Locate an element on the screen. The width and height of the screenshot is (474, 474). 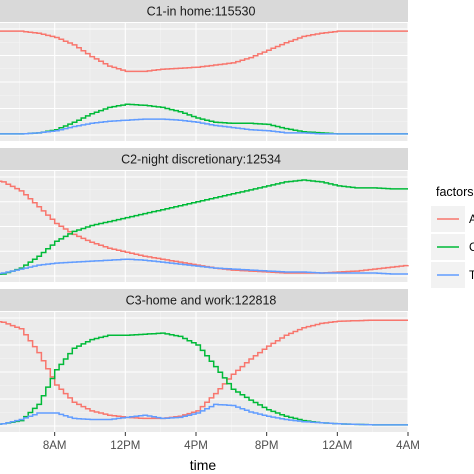
x-tick-label: 4PM is located at coordinates (196, 446).